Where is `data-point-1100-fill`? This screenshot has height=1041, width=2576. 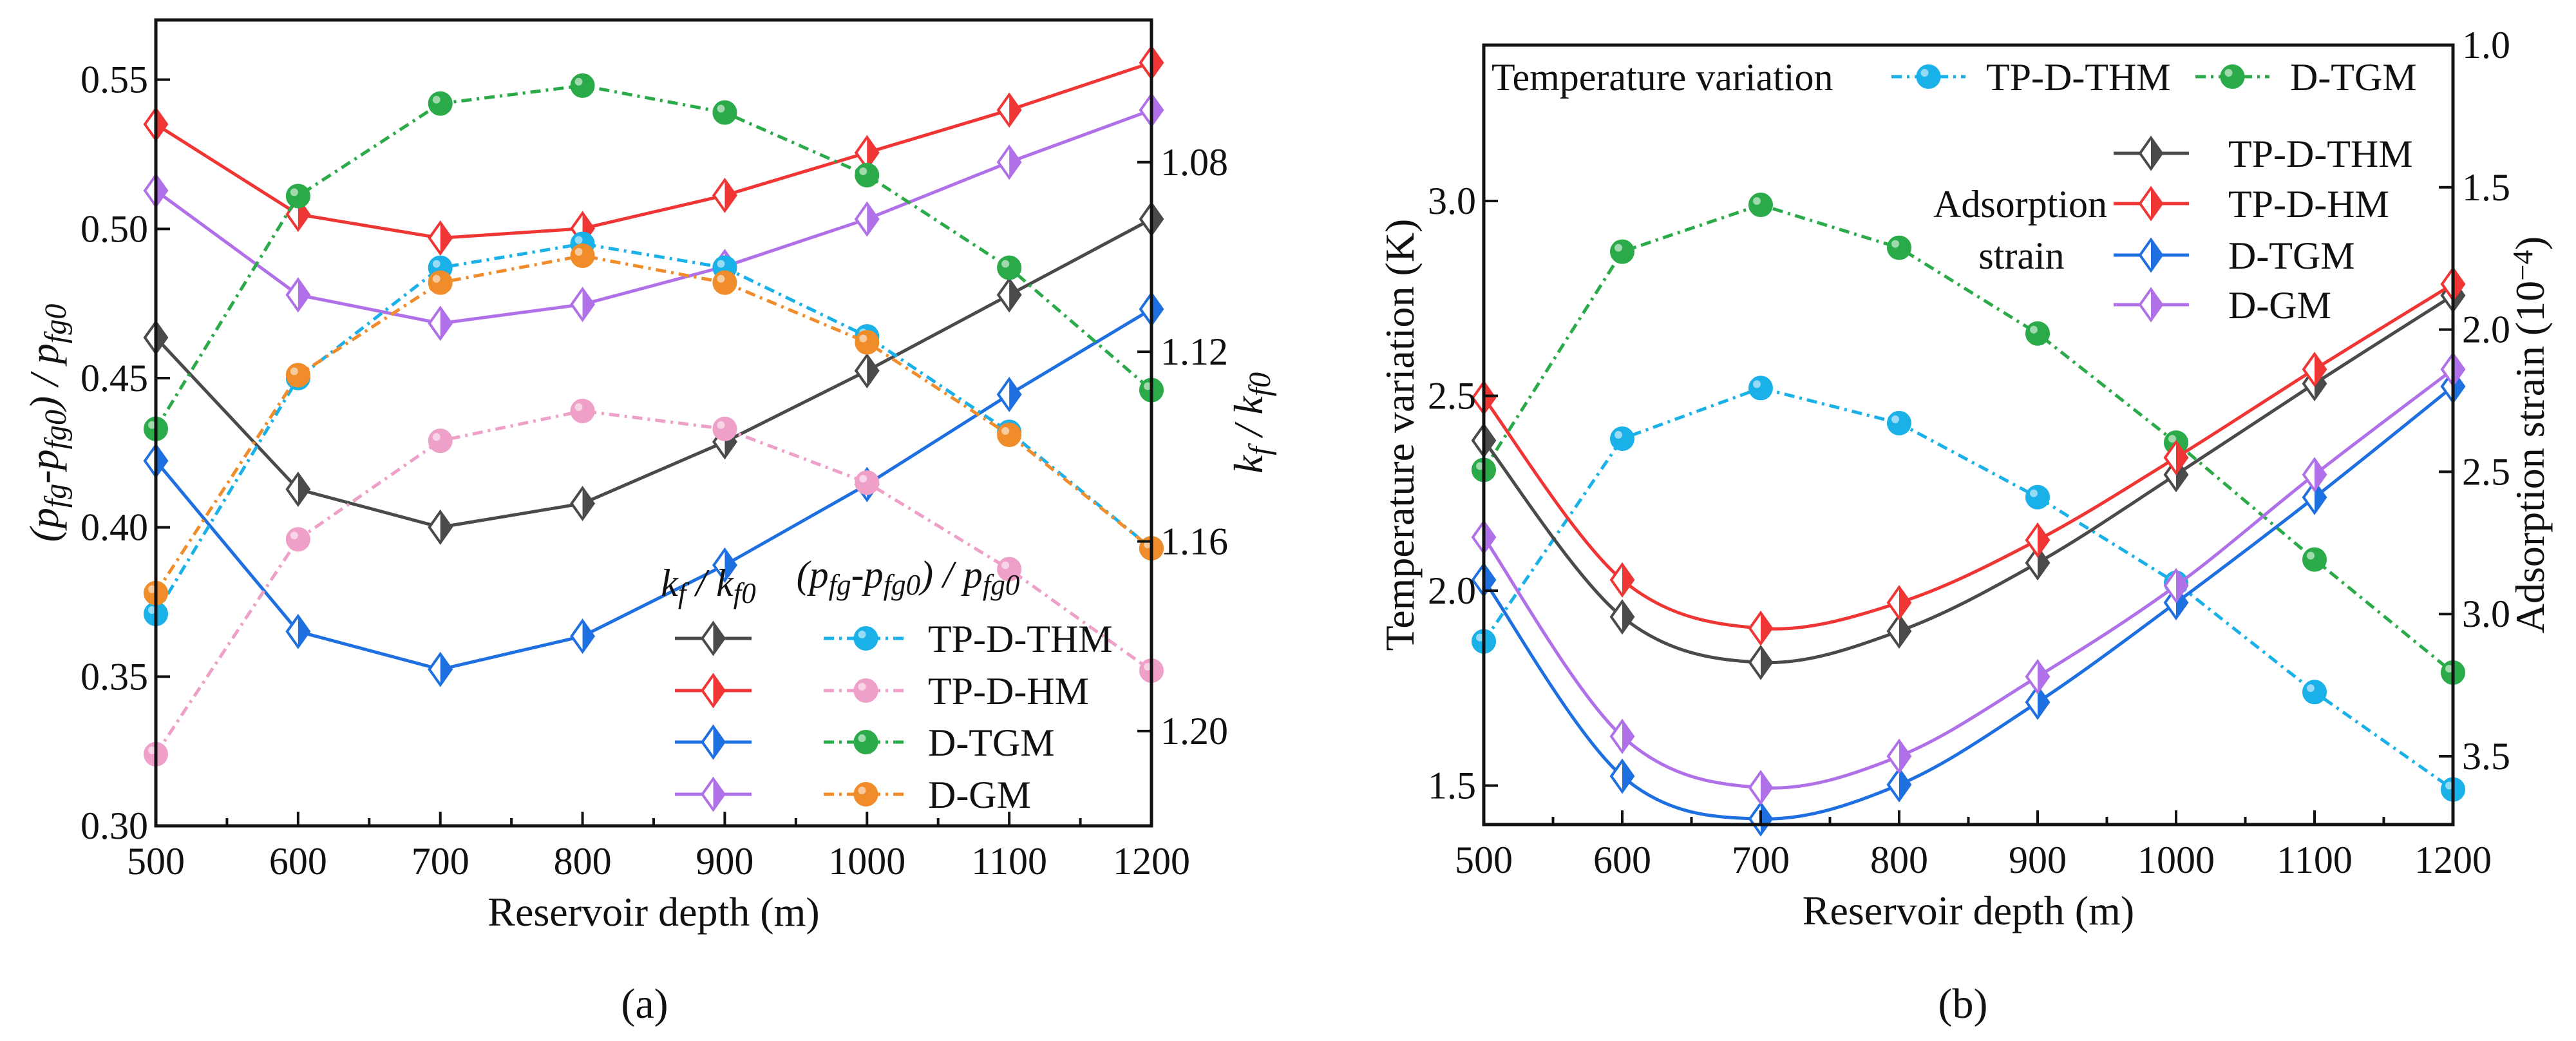 data-point-1100-fill is located at coordinates (2320, 474).